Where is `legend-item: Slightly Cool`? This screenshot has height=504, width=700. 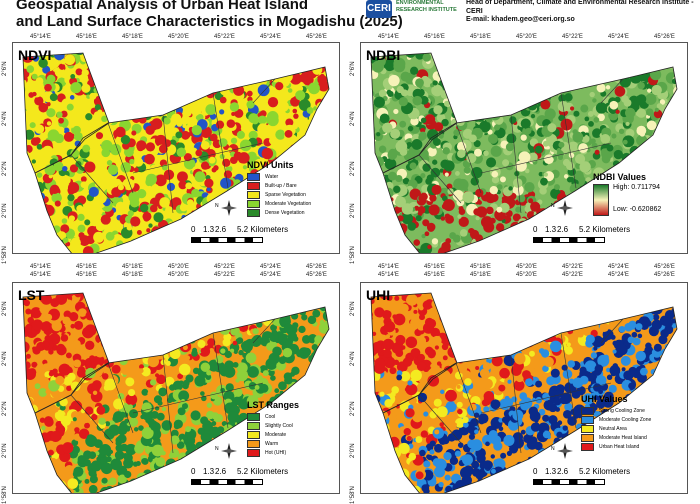
legend-item: Slightly Cool is located at coordinates (273, 425).